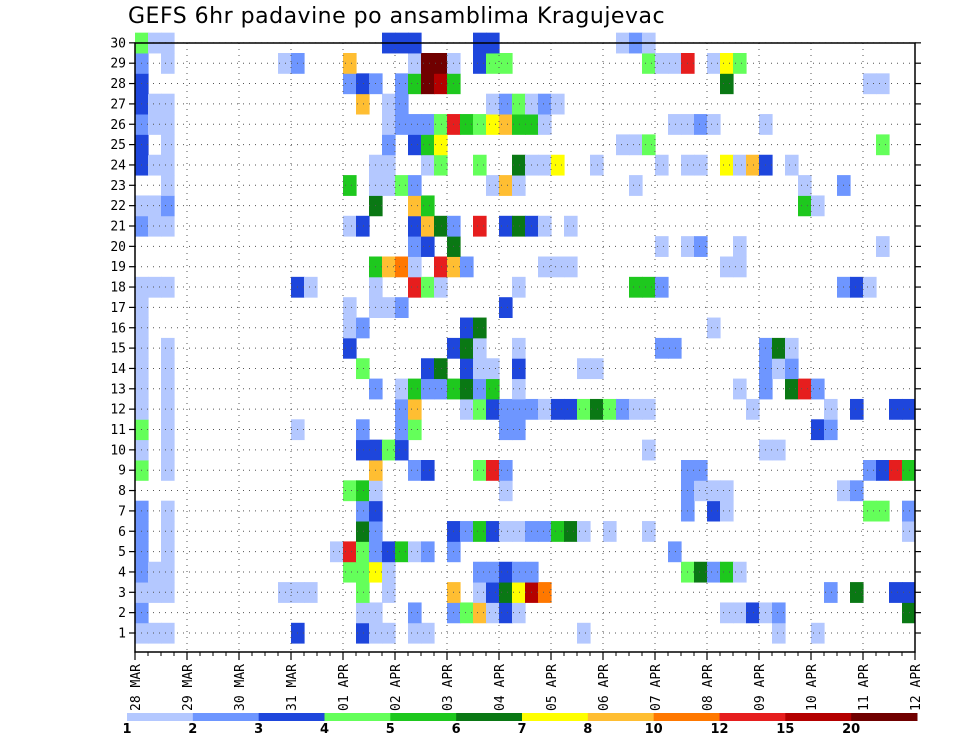 This screenshot has width=960, height=742. I want to click on y-tick-label: 1, so click(122, 634).